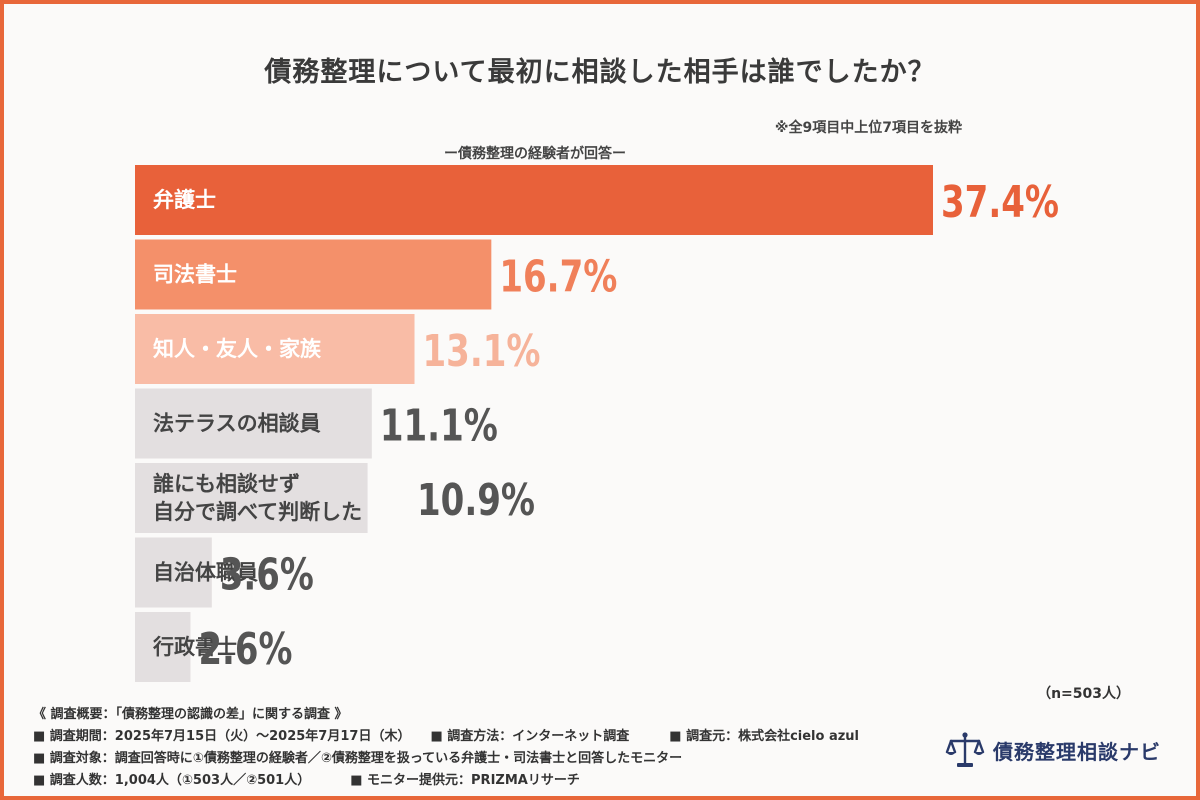 This screenshot has height=800, width=1200. What do you see at coordinates (439, 426) in the screenshot?
I see `value-label: 11.1%` at bounding box center [439, 426].